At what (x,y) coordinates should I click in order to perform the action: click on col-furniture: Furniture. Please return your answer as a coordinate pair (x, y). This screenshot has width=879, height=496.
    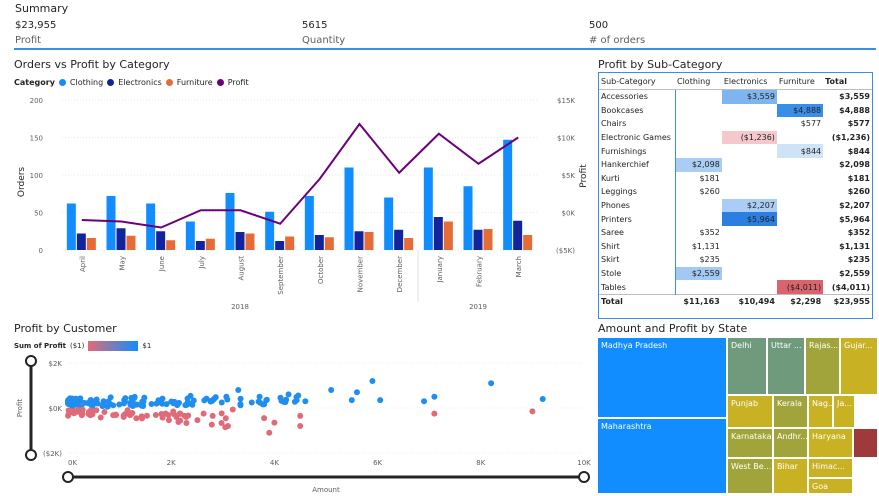
    Looking at the image, I should click on (800, 81).